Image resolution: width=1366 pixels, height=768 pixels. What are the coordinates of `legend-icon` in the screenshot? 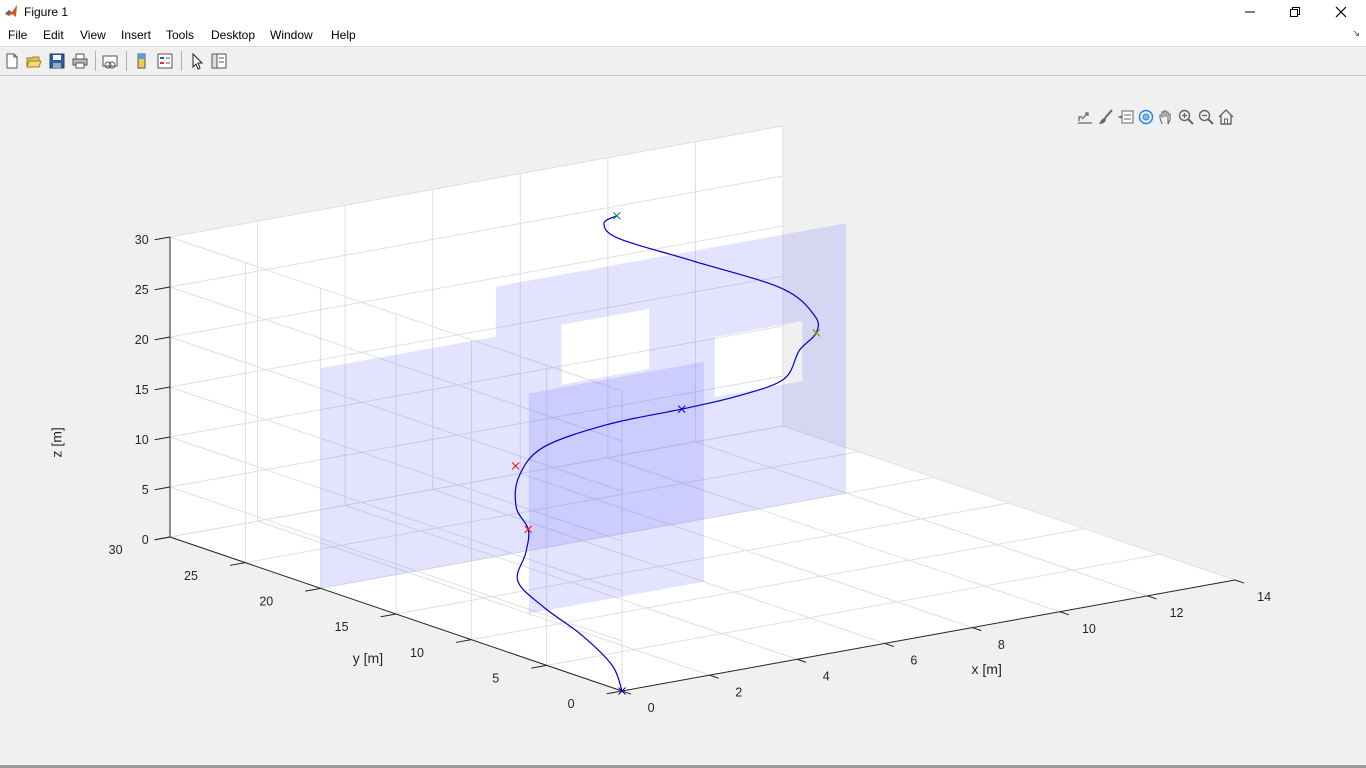 It's located at (165, 61).